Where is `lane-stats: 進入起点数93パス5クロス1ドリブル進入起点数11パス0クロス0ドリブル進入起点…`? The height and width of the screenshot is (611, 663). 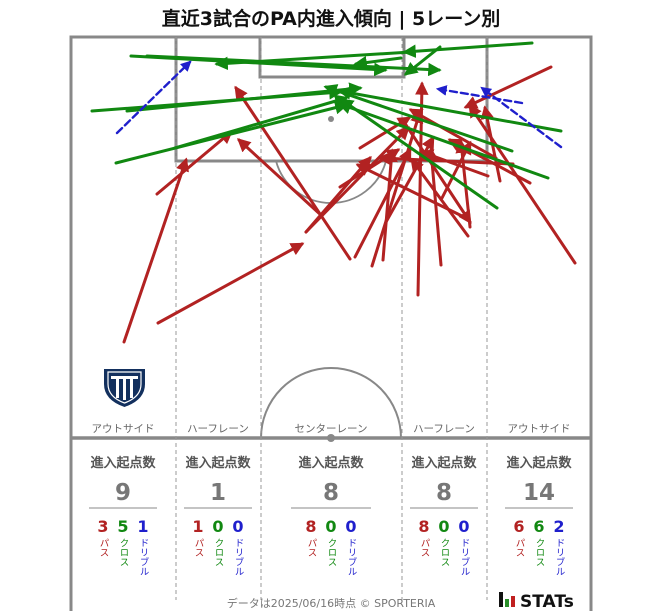
lane-stats: 進入起点数93パス5クロス1ドリブル進入起点数11パス0クロス0ドリブル進入起点… is located at coordinates (331, 515).